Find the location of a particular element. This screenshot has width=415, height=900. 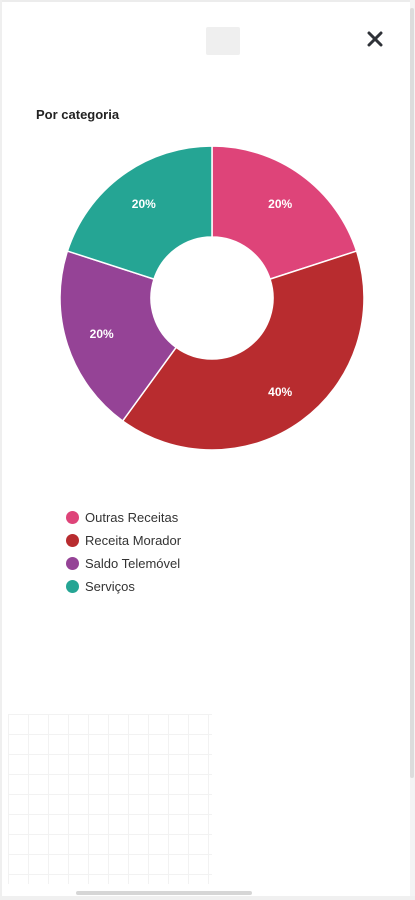

data-label-receita-morador: 40% is located at coordinates (280, 392).